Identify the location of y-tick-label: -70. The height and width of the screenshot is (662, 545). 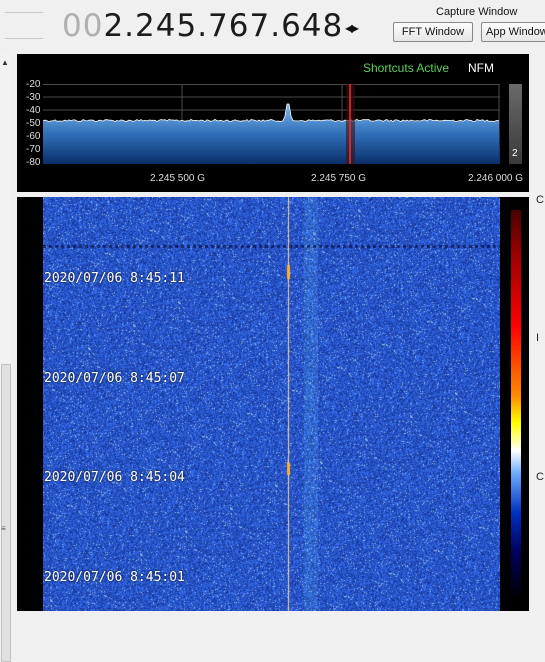
(33, 149).